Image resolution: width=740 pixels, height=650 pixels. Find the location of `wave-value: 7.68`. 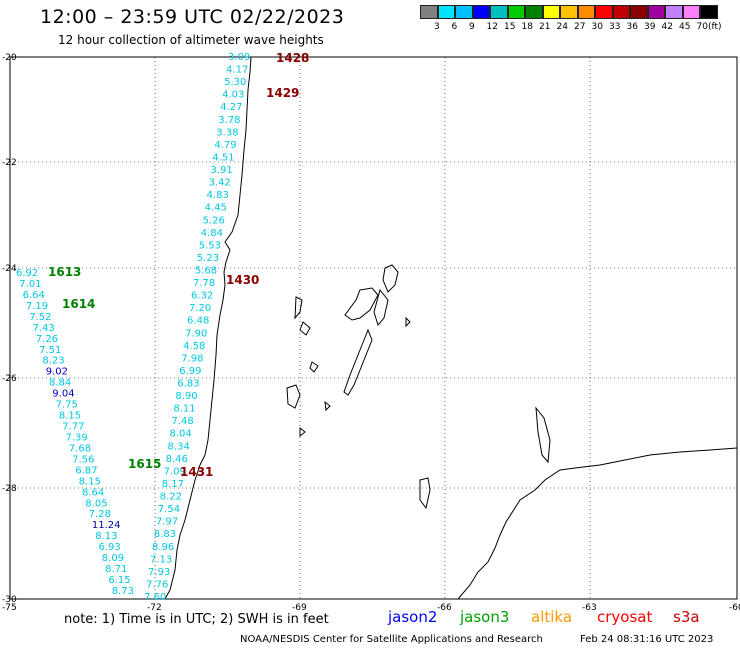

wave-value: 7.68 is located at coordinates (80, 448).